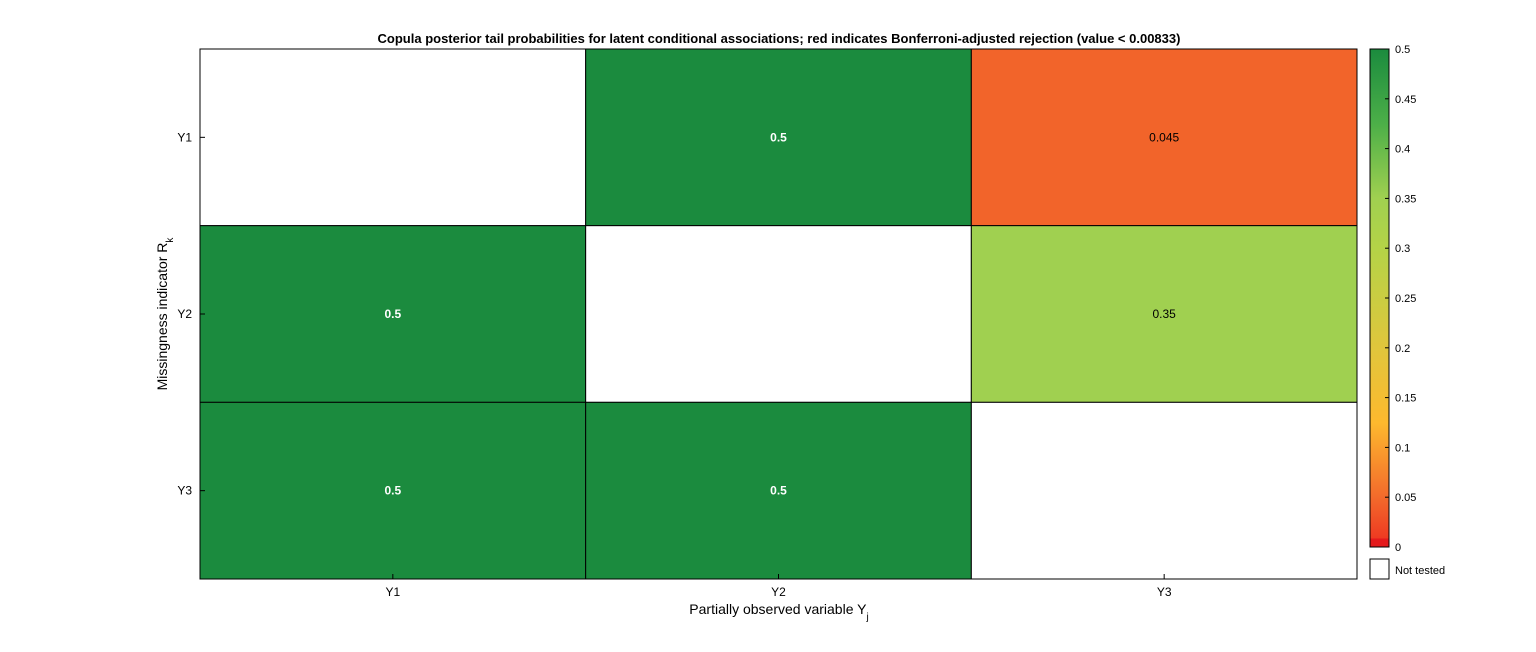  What do you see at coordinates (1405, 299) in the screenshot?
I see `colorbar-tick-label: 0.25` at bounding box center [1405, 299].